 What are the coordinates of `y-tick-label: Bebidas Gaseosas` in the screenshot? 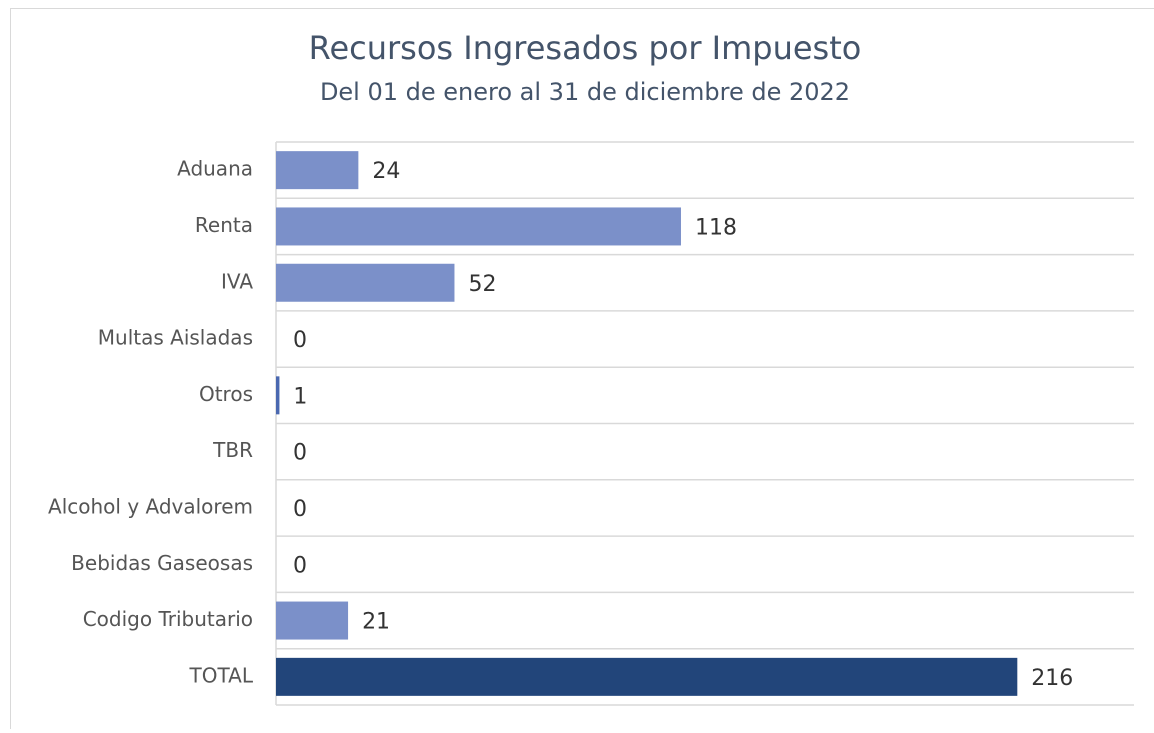 It's located at (162, 563).